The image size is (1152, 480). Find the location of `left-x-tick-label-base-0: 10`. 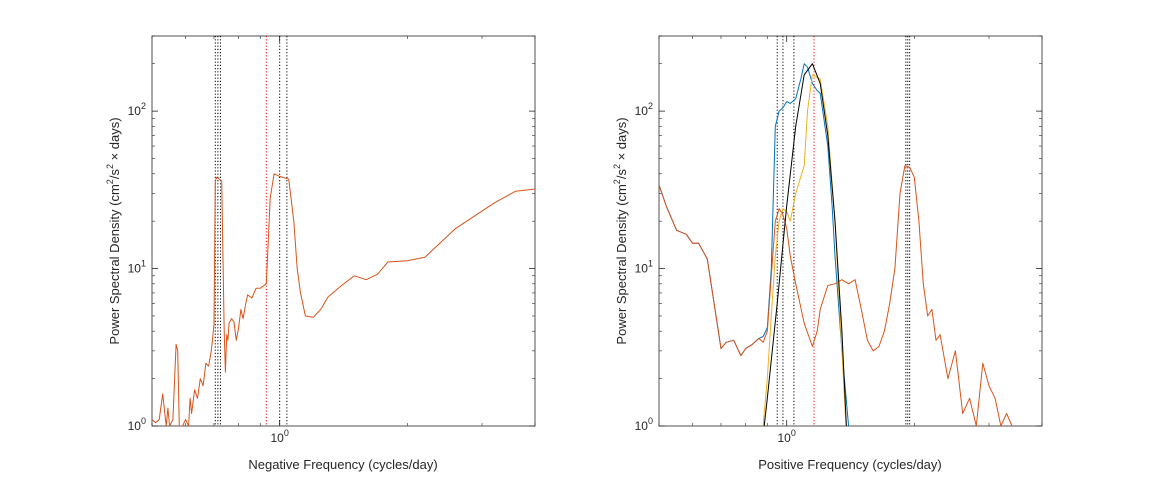

left-x-tick-label-base-0: 10 is located at coordinates (277, 438).